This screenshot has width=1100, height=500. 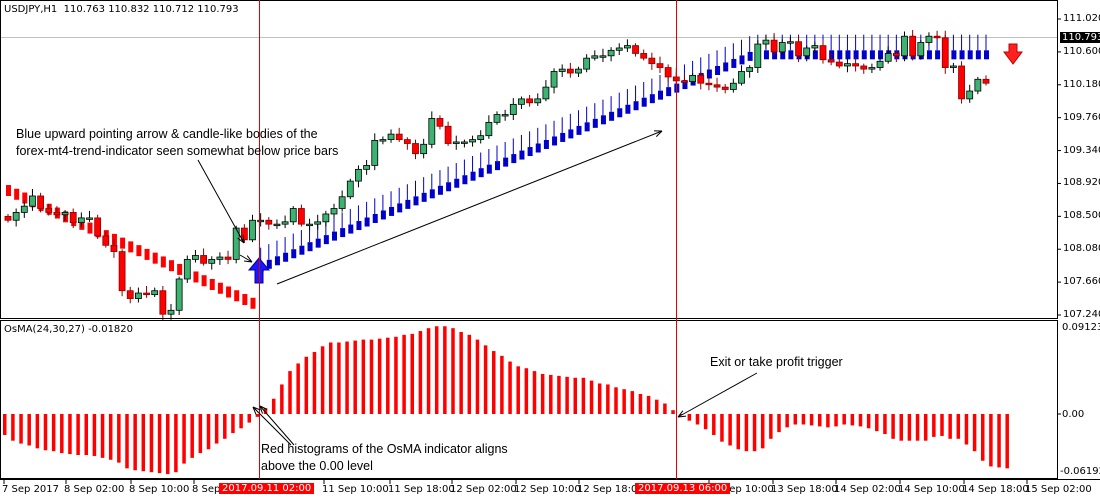 I want to click on time-tick-label: 12 Sep 02:00, so click(x=483, y=489).